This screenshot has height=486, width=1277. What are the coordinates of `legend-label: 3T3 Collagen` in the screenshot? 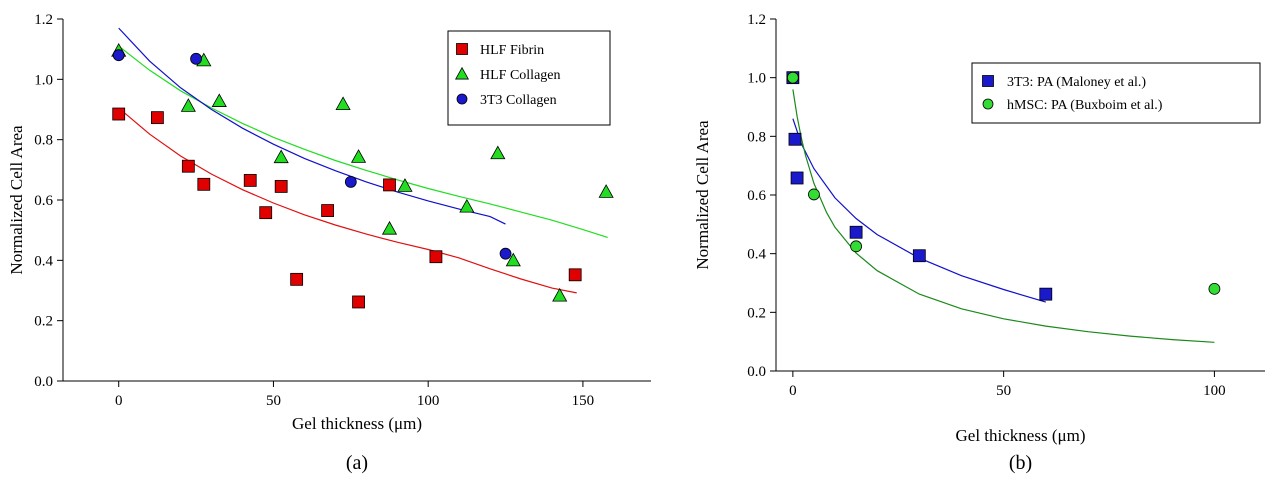 It's located at (518, 100).